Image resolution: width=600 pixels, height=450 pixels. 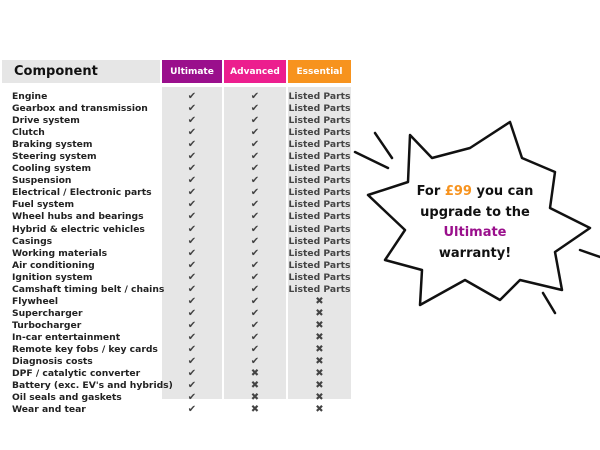 What do you see at coordinates (180, 398) in the screenshot?
I see `table-row: Oil seals and gaskets ✔ ✖ ✖` at bounding box center [180, 398].